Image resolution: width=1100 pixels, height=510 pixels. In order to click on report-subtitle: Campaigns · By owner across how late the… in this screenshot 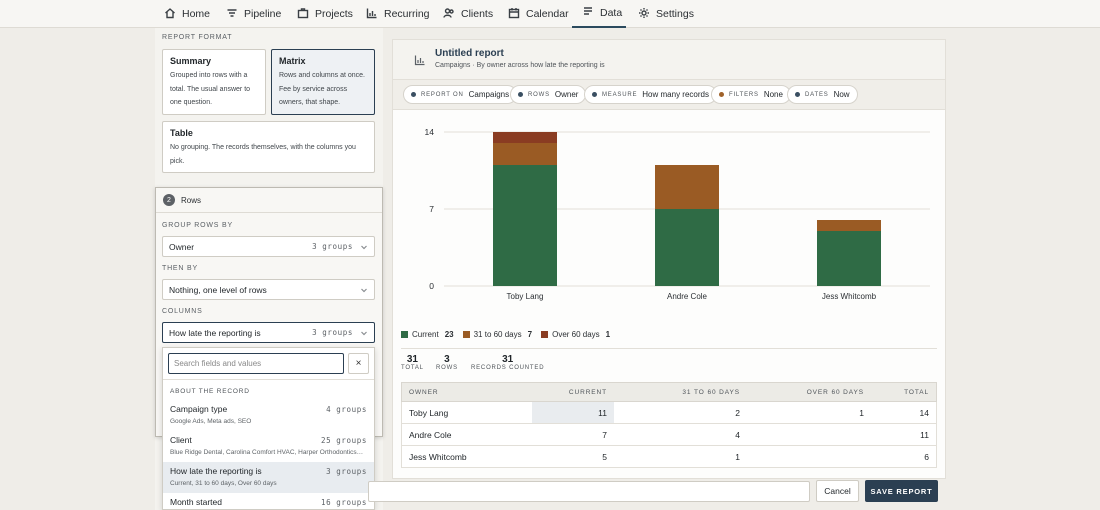, I will do `click(520, 65)`.